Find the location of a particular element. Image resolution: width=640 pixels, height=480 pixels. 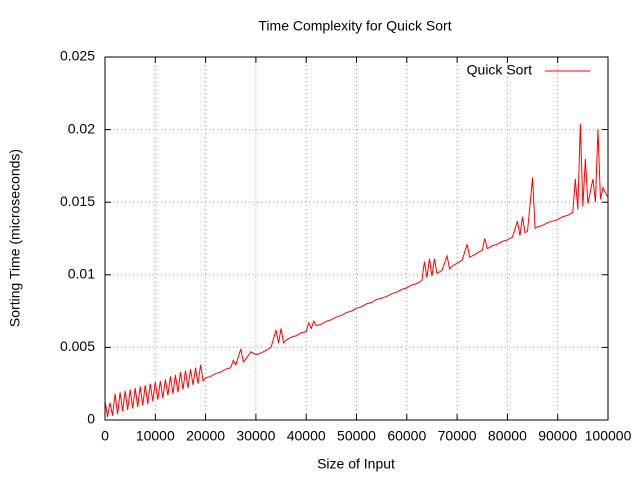

y-axis-label: Sorting Time (microseconds) is located at coordinates (15, 238).